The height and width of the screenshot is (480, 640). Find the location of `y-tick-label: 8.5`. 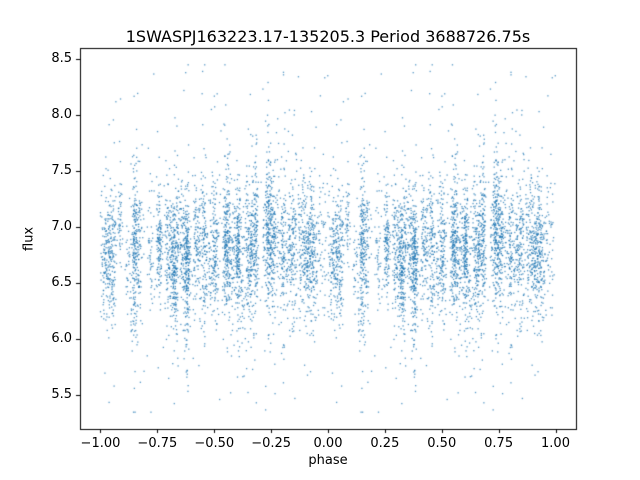

y-tick-label: 8.5 is located at coordinates (61, 59).